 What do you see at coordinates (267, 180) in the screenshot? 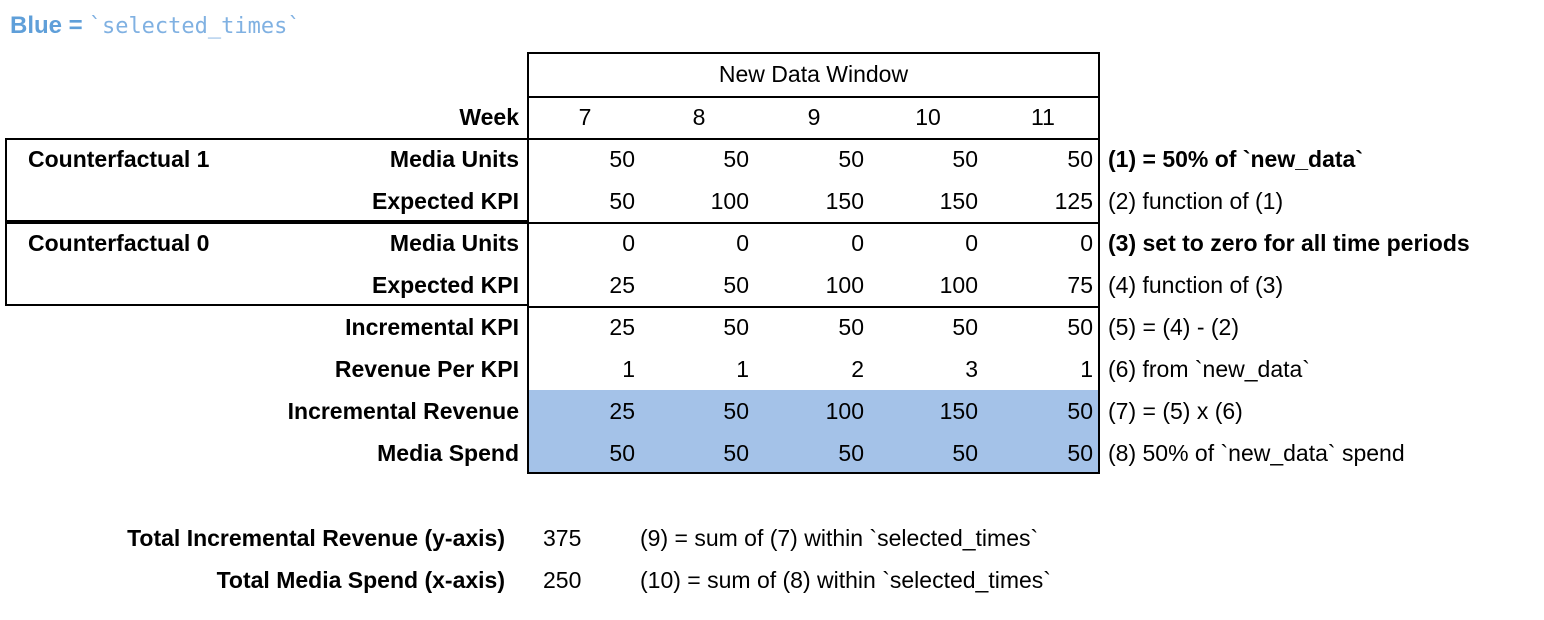
I see `counterfactual-1-box` at bounding box center [267, 180].